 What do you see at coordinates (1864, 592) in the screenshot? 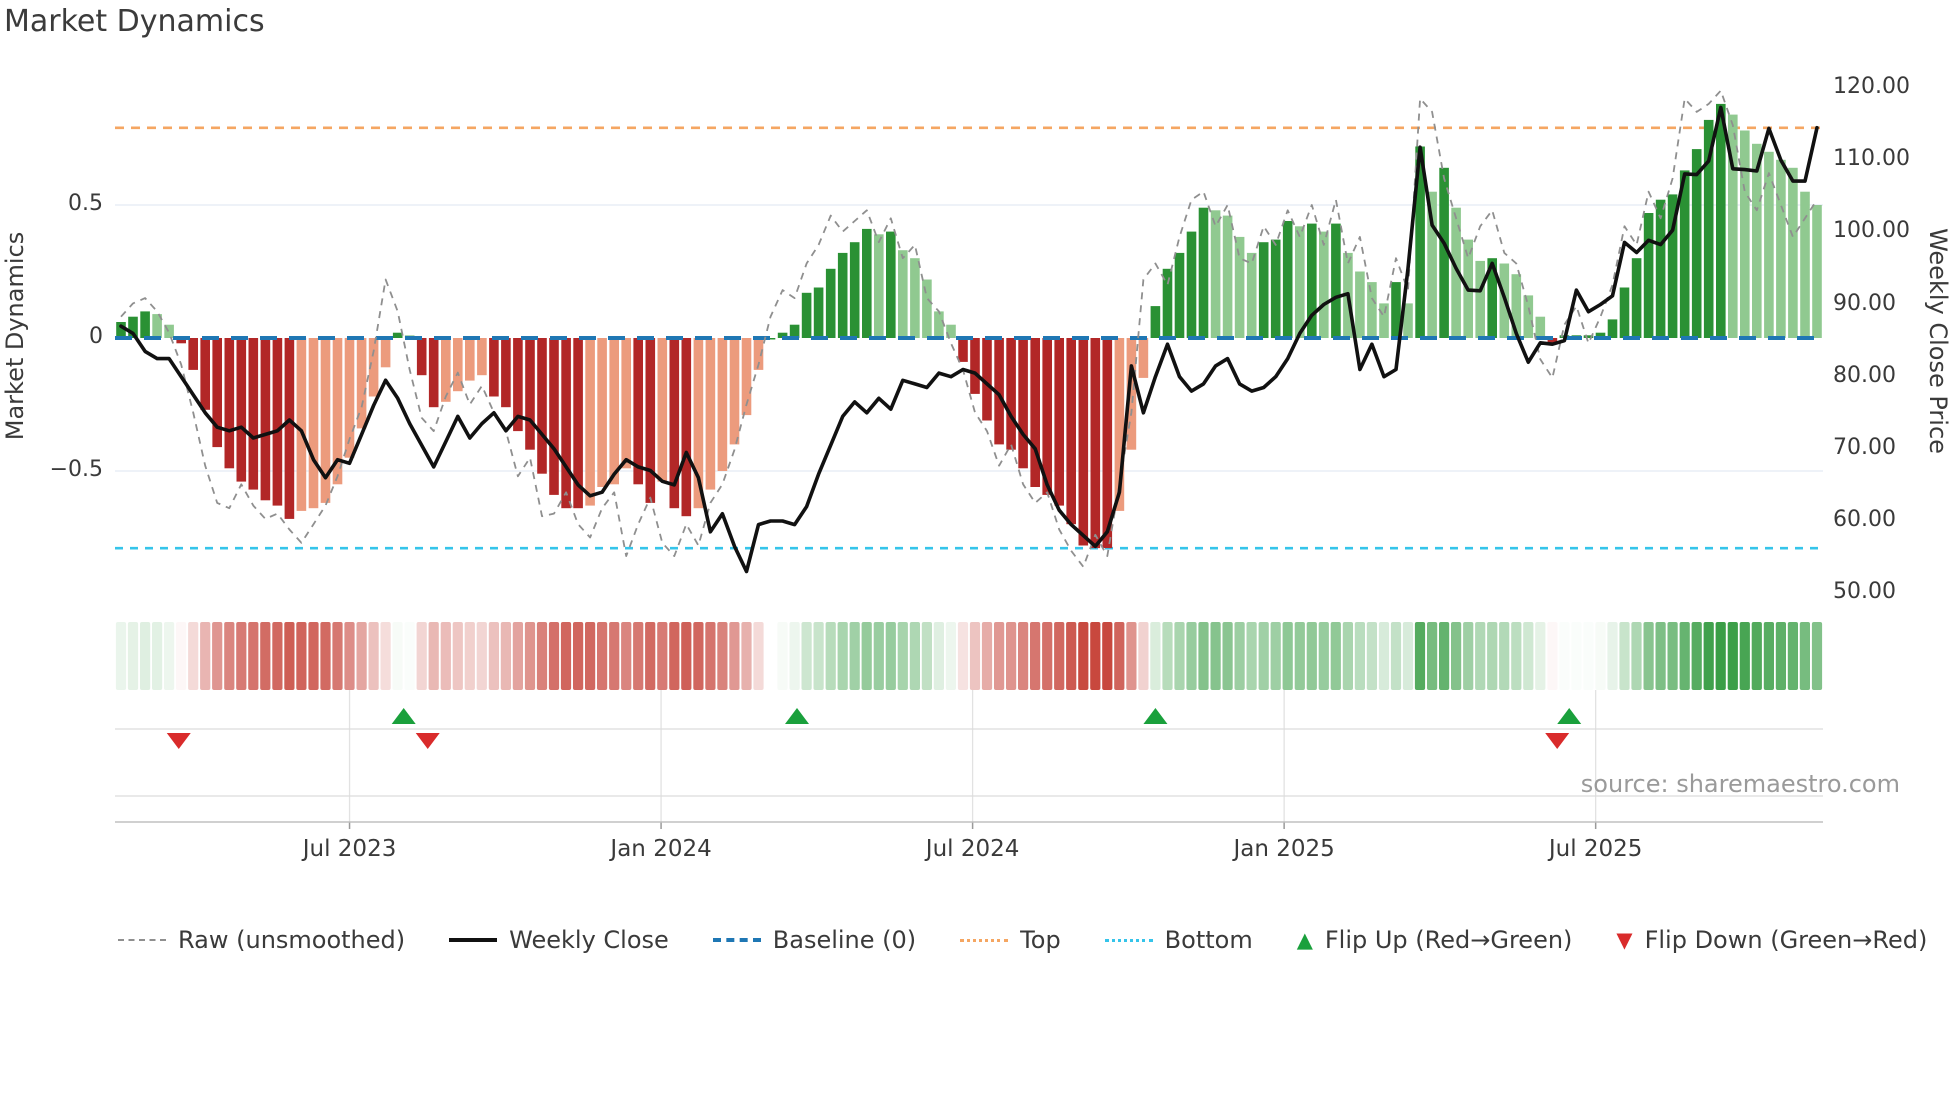
I see `right-axis-tick: 50.00` at bounding box center [1864, 592].